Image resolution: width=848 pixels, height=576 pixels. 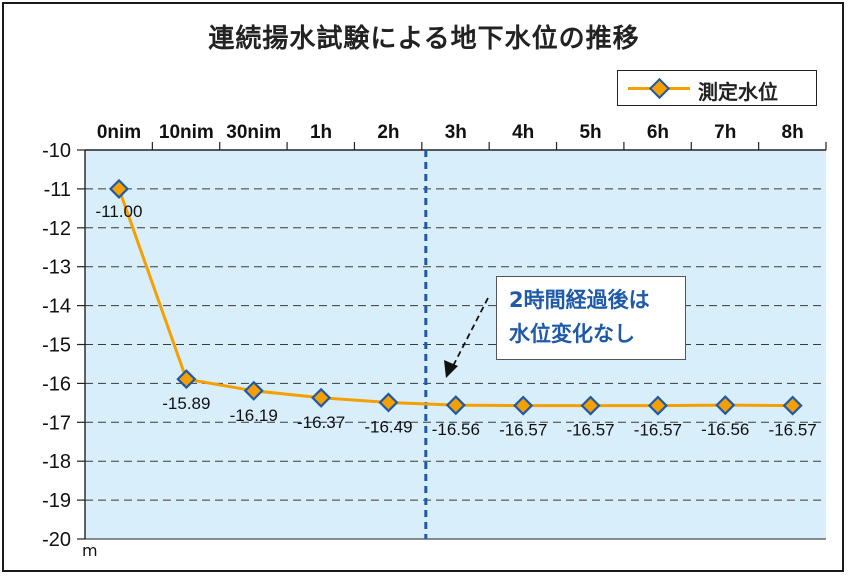 I want to click on data-point-label: -16.49, so click(x=388, y=426).